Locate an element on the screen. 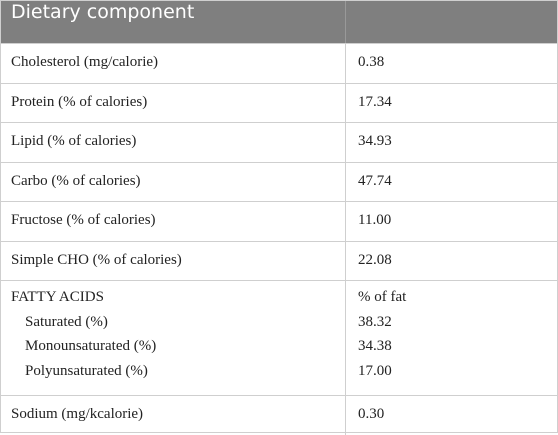  subrow-label: Saturated (%) is located at coordinates (66, 321).